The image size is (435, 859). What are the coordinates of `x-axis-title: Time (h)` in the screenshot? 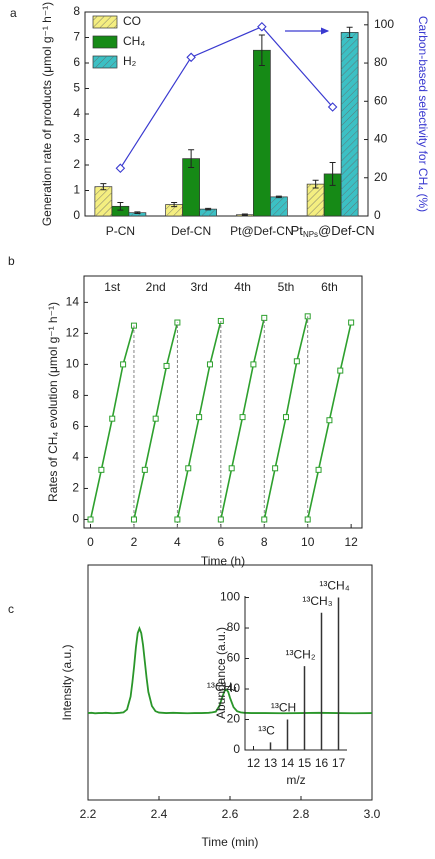 It's located at (223, 561).